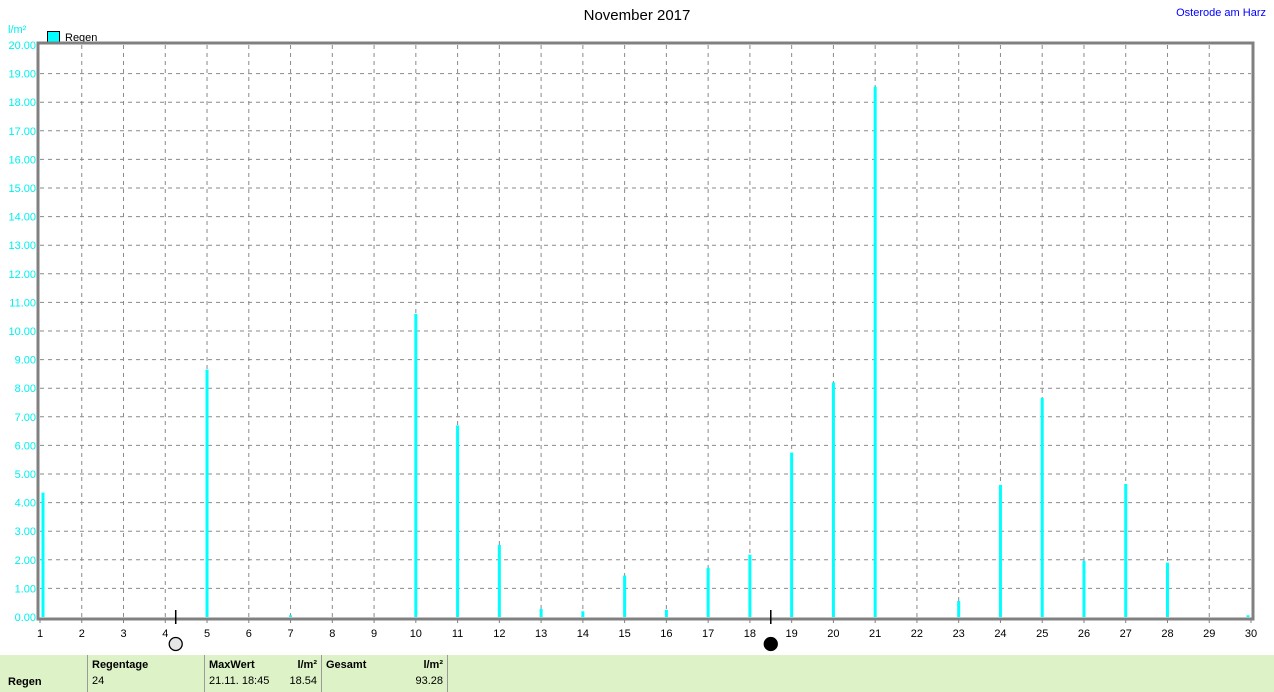 The width and height of the screenshot is (1274, 692). What do you see at coordinates (433, 665) in the screenshot?
I see `gesamt-unit: l/m²` at bounding box center [433, 665].